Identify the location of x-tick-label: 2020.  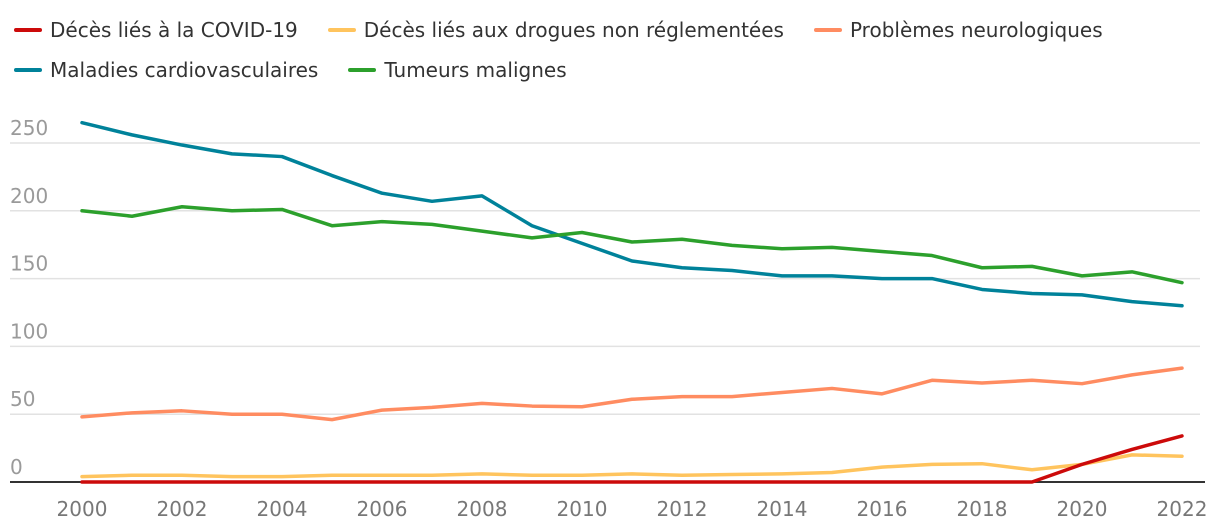
(1082, 509).